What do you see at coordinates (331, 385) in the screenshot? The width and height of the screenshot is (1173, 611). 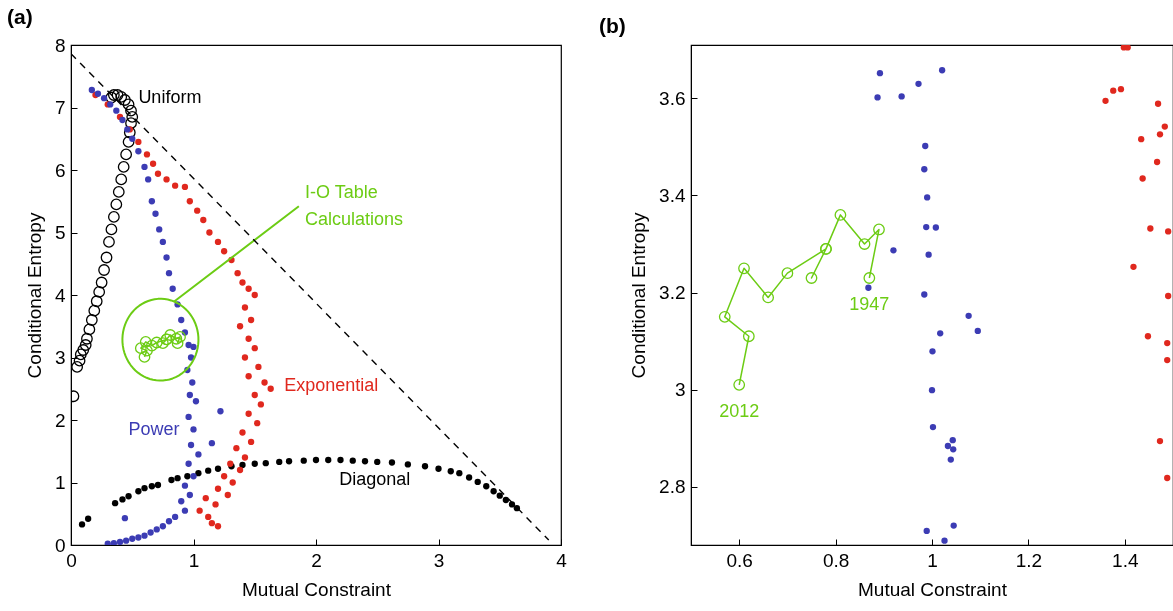 I see `series-label: Exponential` at bounding box center [331, 385].